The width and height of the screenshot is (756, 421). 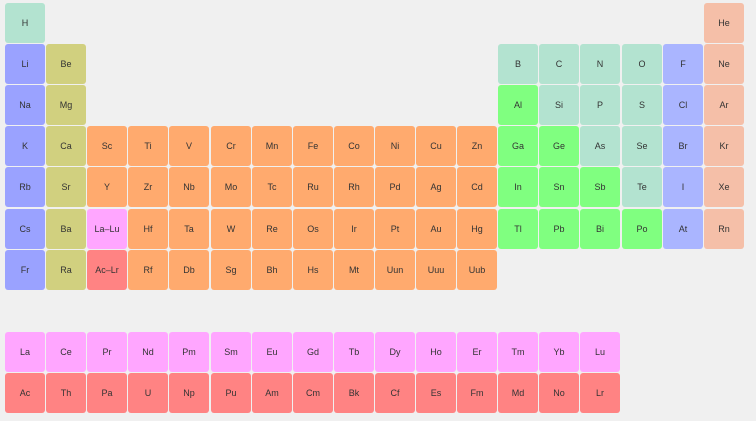 What do you see at coordinates (600, 64) in the screenshot?
I see `element-tile-n: N` at bounding box center [600, 64].